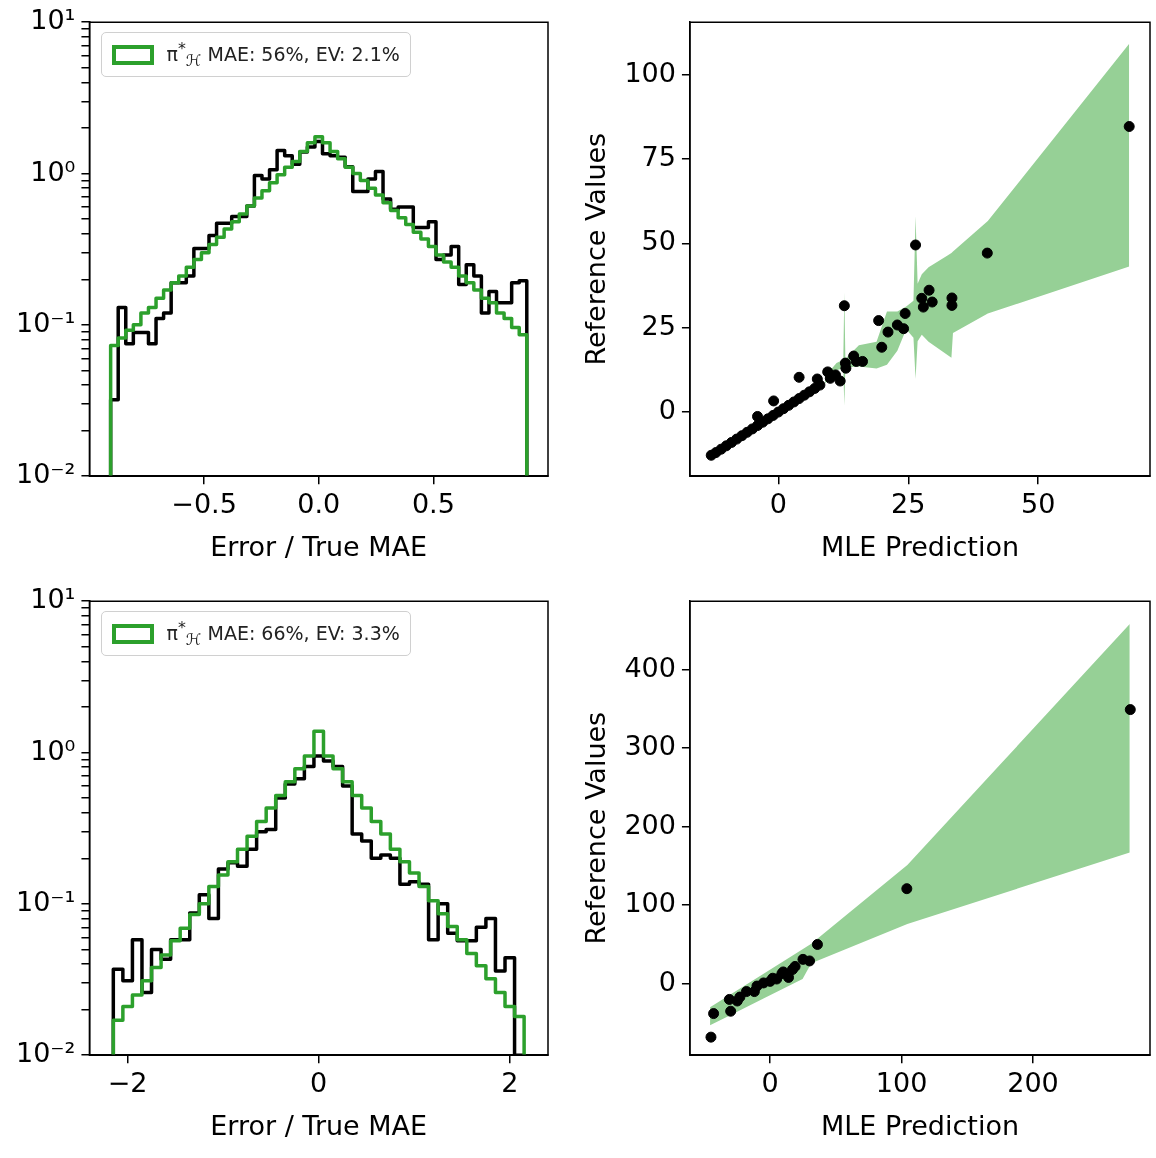 The width and height of the screenshot is (1156, 1158). What do you see at coordinates (658, 241) in the screenshot?
I see `y-tick-label: 50` at bounding box center [658, 241].